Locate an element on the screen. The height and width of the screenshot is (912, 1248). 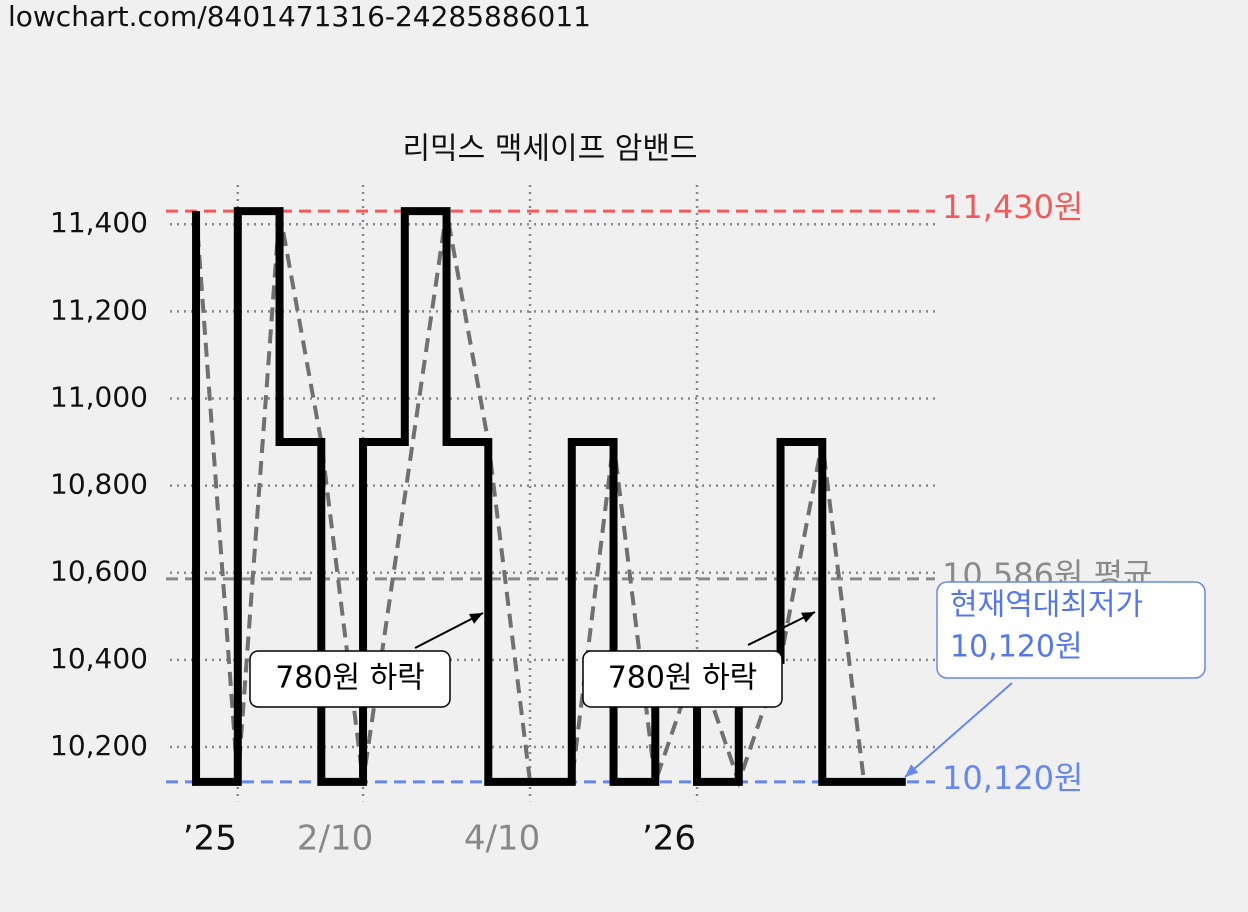
y-tick-label: 11,400 is located at coordinates (99, 222).